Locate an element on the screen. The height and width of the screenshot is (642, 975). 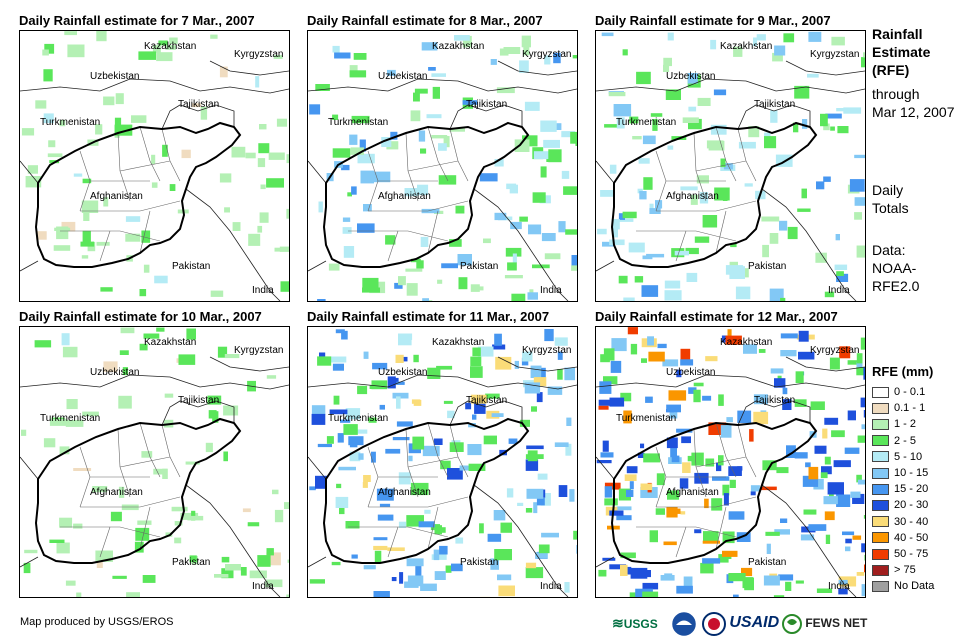
country-label-tajikistan: Tajikistan is located at coordinates (487, 400).